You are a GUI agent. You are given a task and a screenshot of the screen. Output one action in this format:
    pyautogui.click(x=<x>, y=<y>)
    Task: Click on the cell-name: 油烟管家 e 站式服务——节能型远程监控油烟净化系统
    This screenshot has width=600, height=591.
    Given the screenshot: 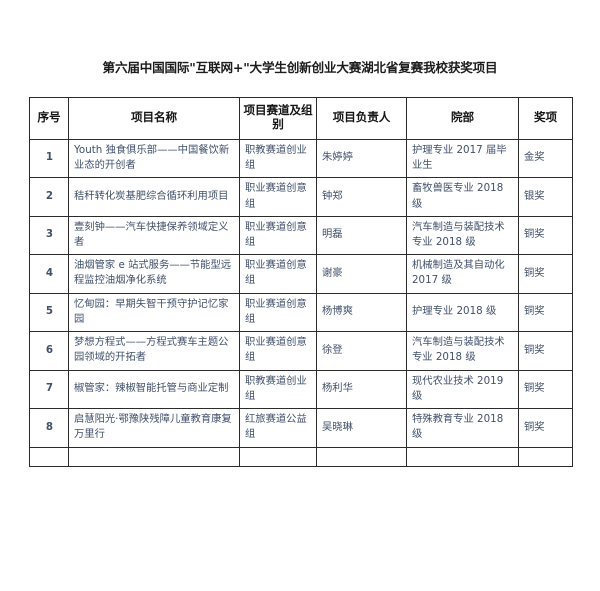 What is the action you would take?
    pyautogui.click(x=154, y=274)
    